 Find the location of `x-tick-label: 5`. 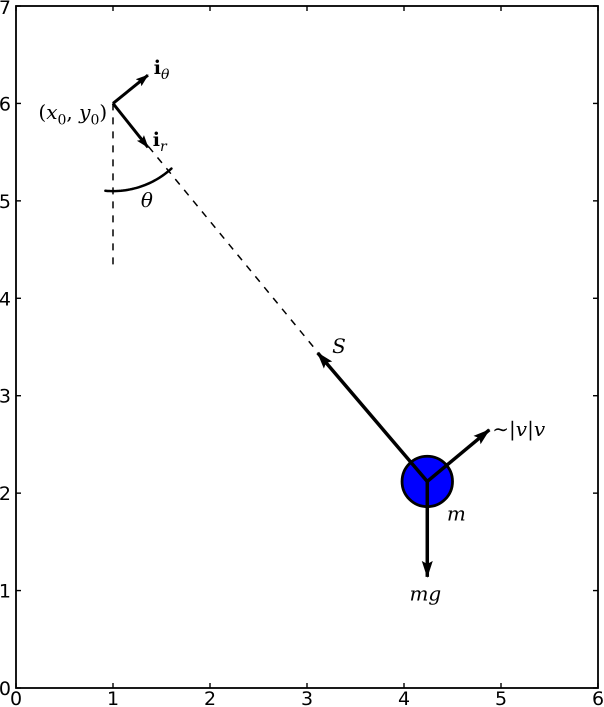

x-tick-label: 5 is located at coordinates (501, 697).